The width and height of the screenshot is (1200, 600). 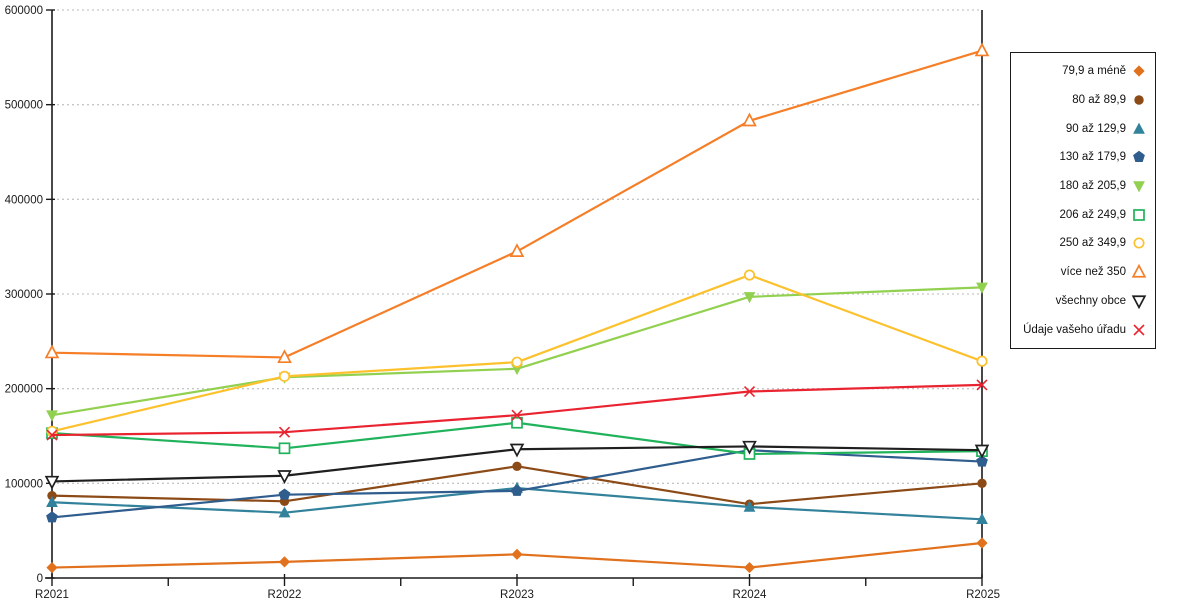 I want to click on legend-item-v-echny-obce: všechny obce, so click(x=1081, y=301).